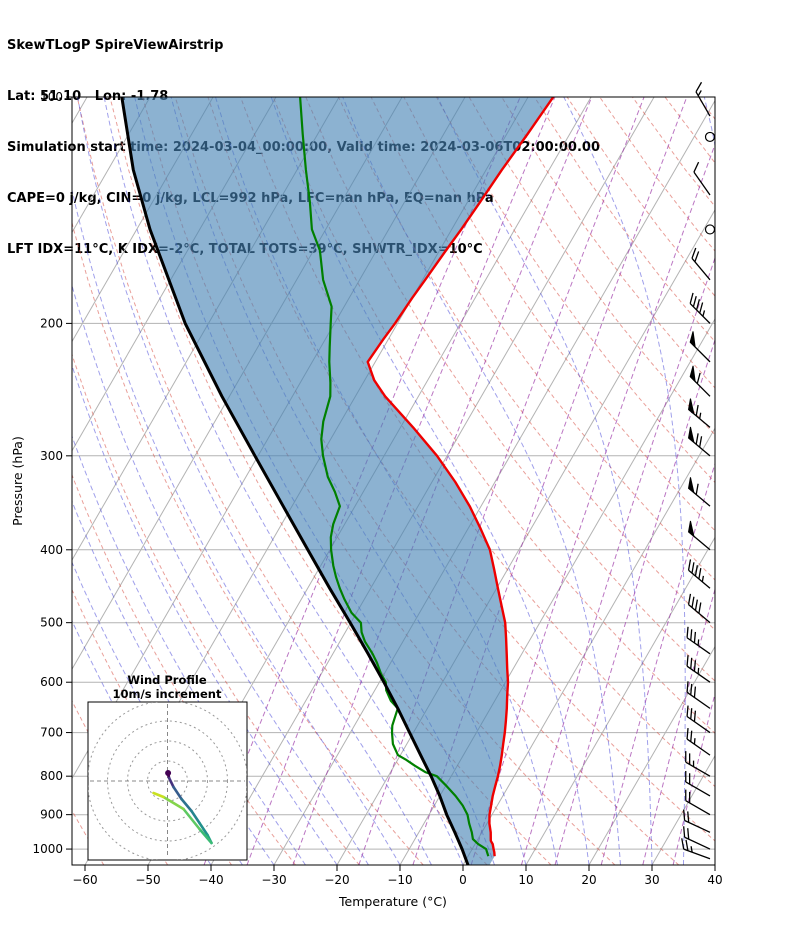 The width and height of the screenshot is (794, 937). What do you see at coordinates (167, 680) in the screenshot?
I see `inset-title-line1: Wind Profile` at bounding box center [167, 680].